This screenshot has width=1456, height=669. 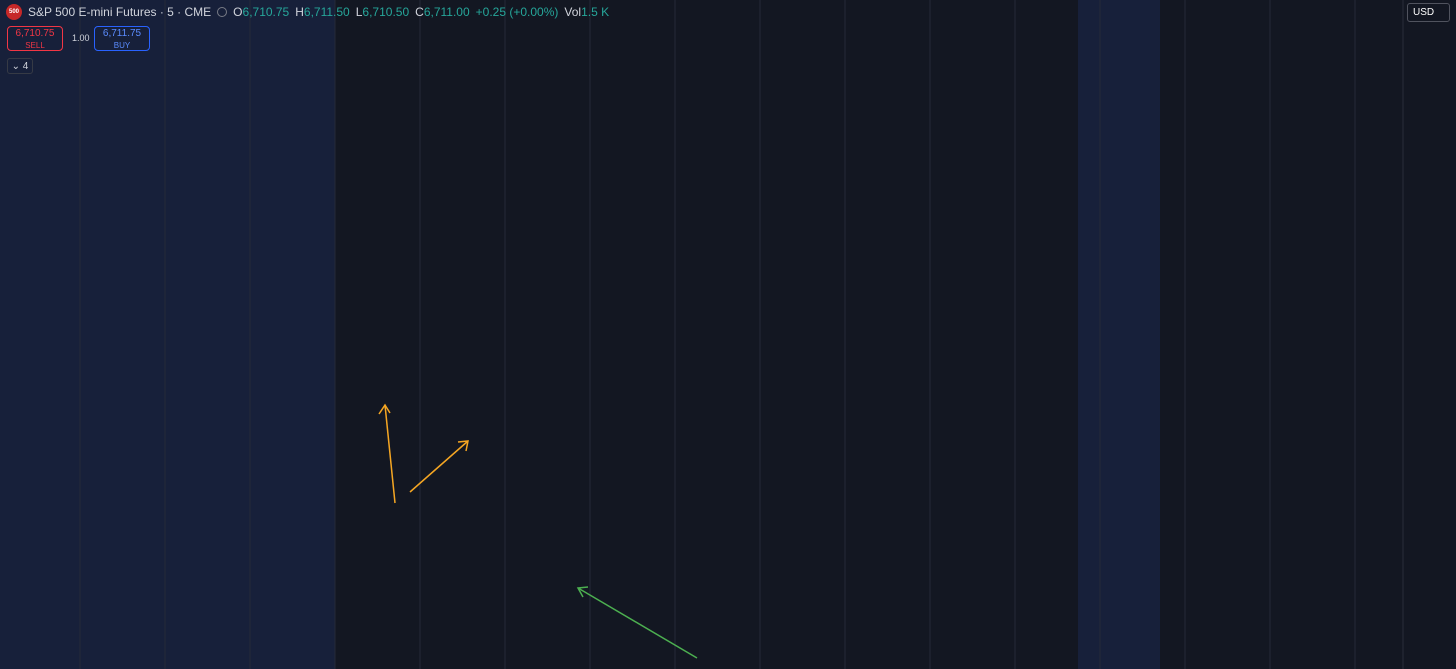 What do you see at coordinates (35, 45) in the screenshot?
I see `sell-label: SELL` at bounding box center [35, 45].